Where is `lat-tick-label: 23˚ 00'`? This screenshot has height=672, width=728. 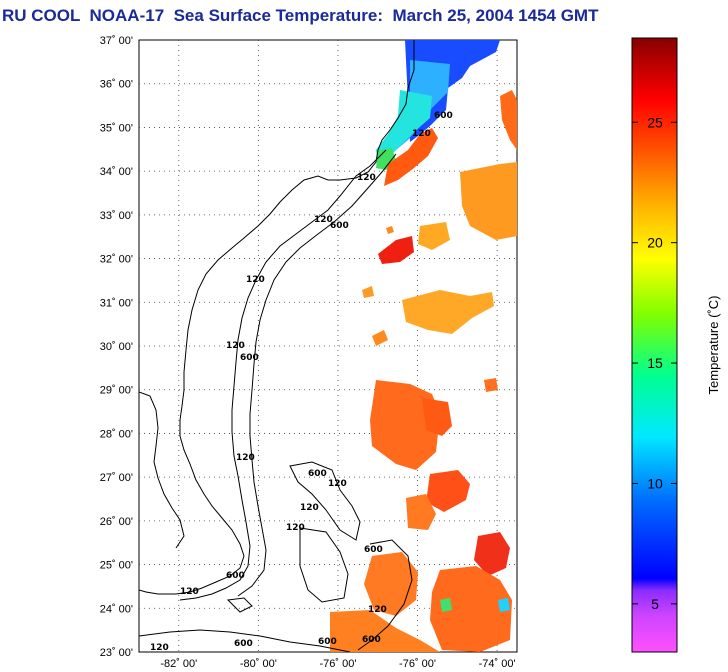 lat-tick-label: 23˚ 00' is located at coordinates (116, 653).